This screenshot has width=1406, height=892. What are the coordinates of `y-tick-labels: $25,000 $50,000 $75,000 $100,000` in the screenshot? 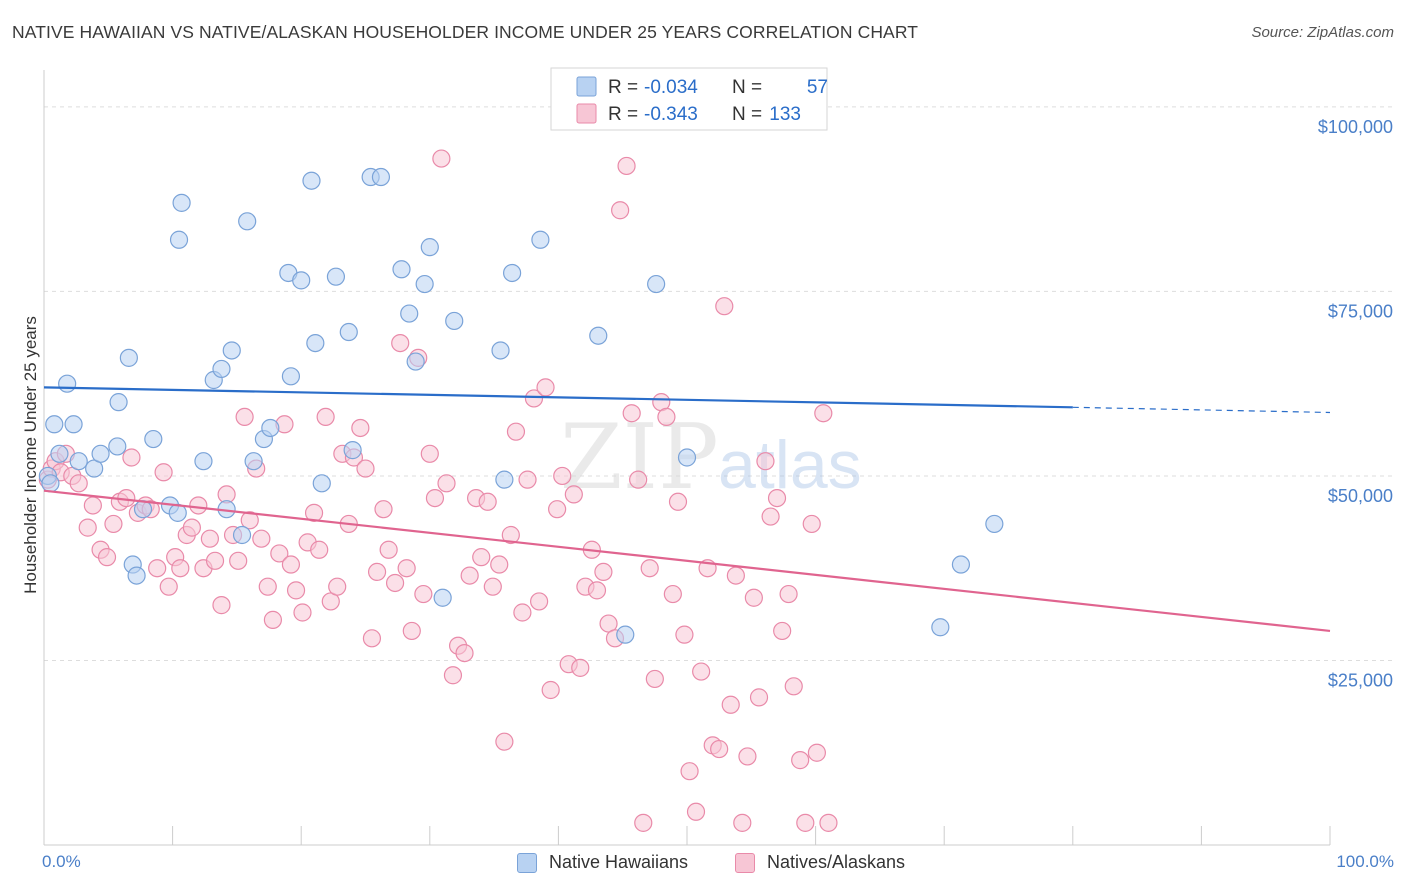 It's located at (1355, 404).